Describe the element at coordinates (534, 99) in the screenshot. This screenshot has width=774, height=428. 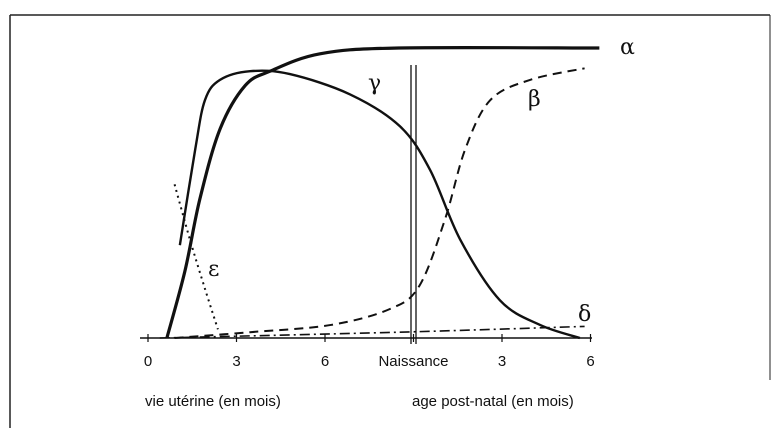
I see `series-label: β` at that location.